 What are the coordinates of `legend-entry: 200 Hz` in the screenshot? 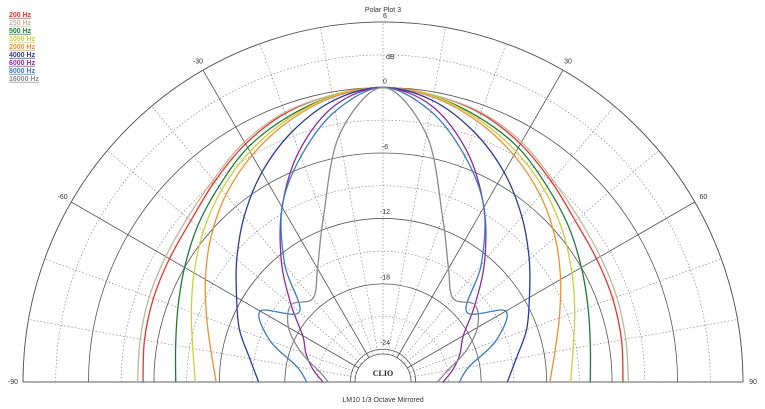 It's located at (20, 15).